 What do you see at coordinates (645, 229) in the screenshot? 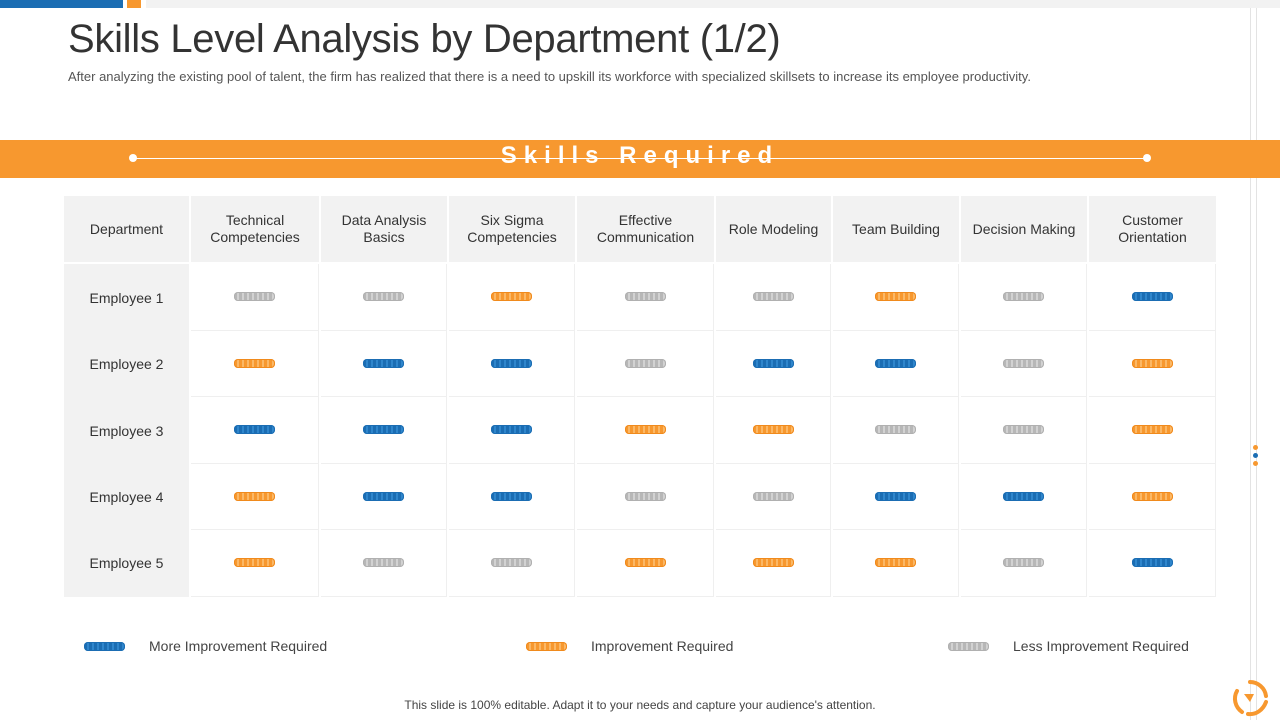
I see `header-skill: Effective Communication` at bounding box center [645, 229].